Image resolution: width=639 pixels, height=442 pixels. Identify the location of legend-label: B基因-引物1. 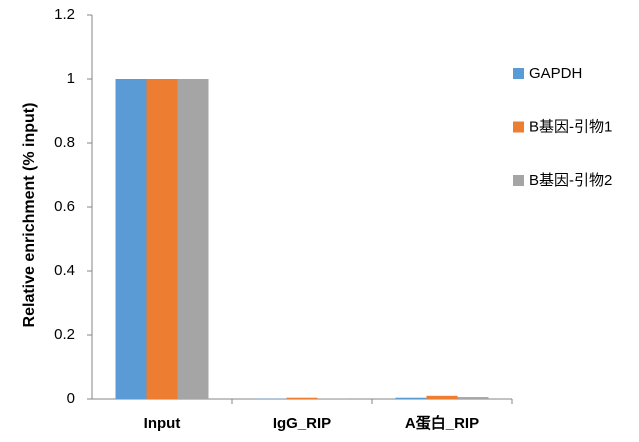
(570, 126).